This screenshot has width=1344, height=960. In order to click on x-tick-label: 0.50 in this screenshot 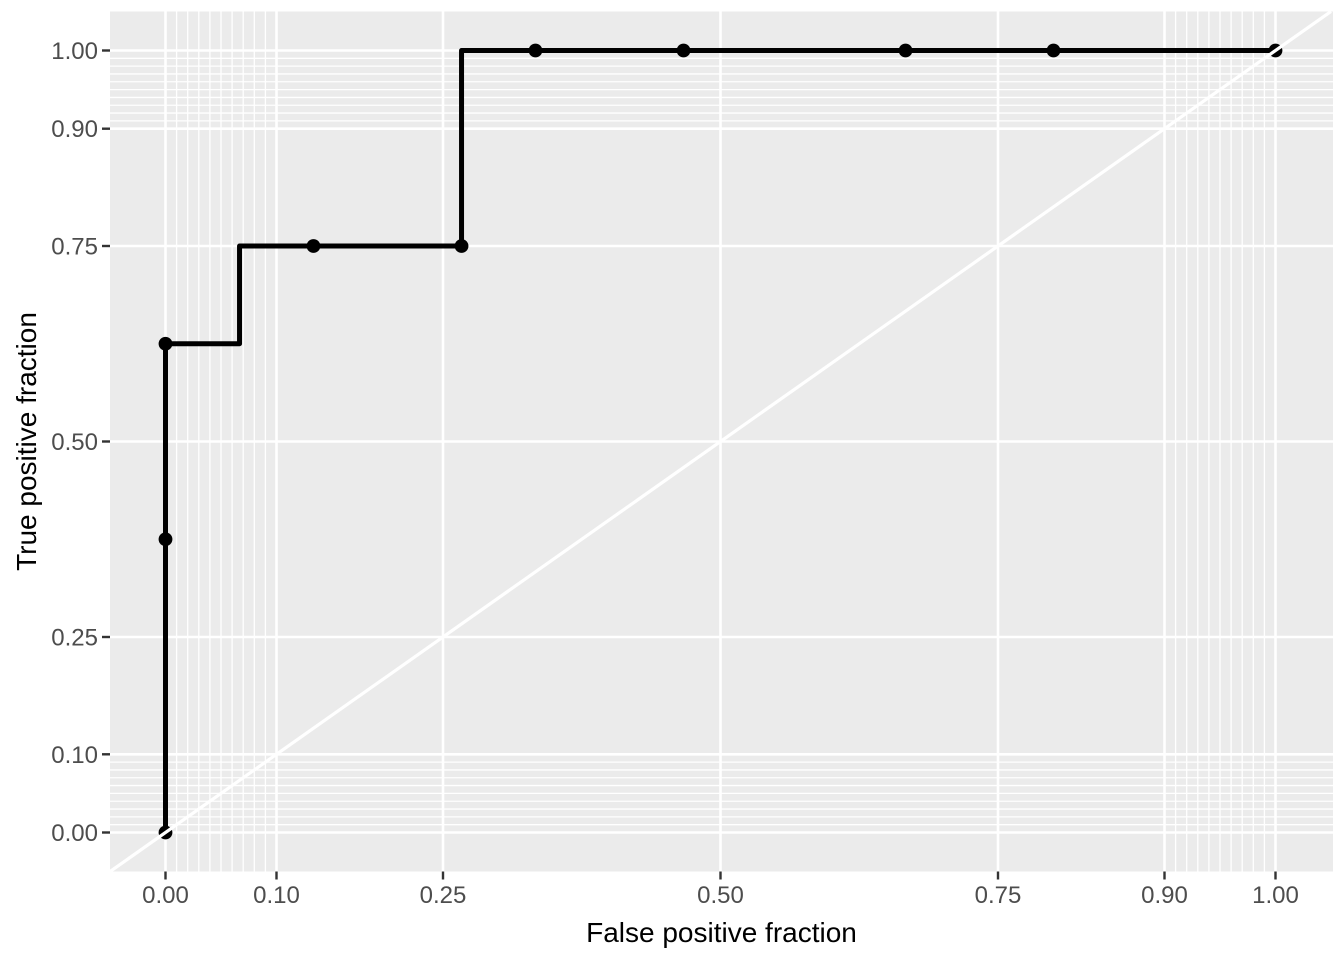, I will do `click(720, 895)`.